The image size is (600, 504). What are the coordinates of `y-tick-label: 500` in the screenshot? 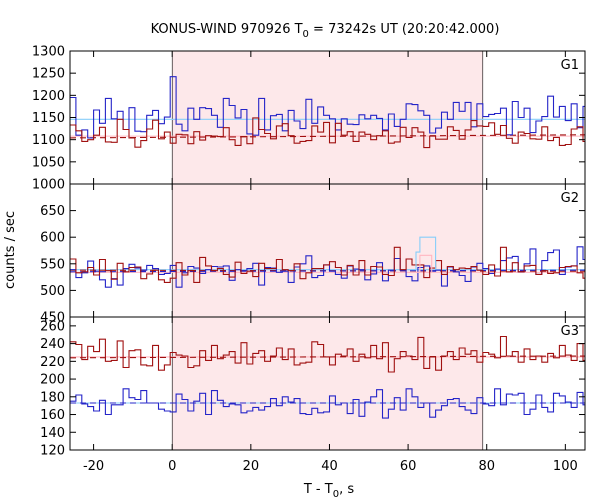 It's located at (52, 291).